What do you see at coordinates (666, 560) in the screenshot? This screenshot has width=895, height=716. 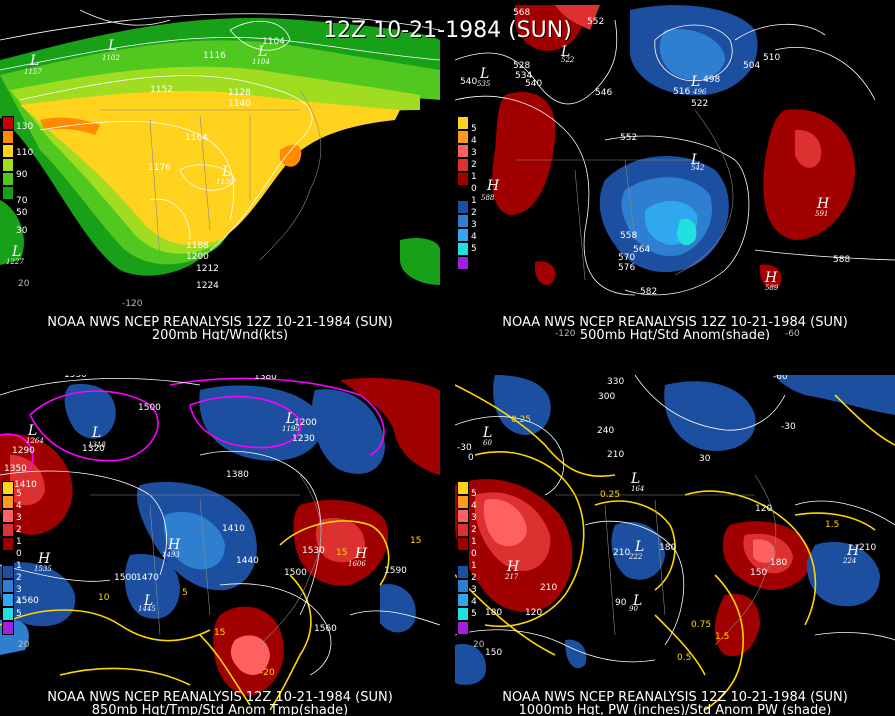 I see `borders-1000mb` at bounding box center [666, 560].